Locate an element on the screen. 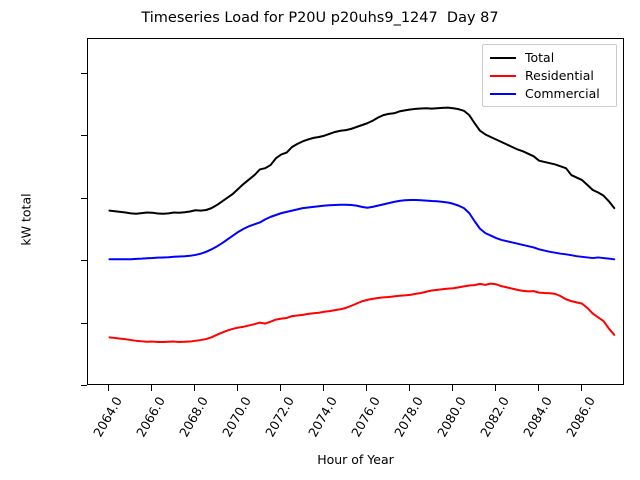 The width and height of the screenshot is (640, 480). legend: Total Residential Commercial is located at coordinates (549, 75).